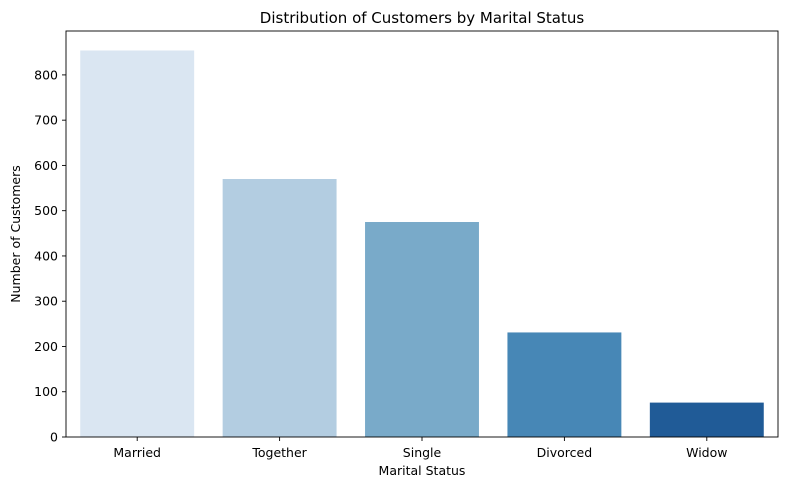 The width and height of the screenshot is (790, 490). Describe the element at coordinates (54, 437) in the screenshot. I see `y-tick-label: 0` at that location.